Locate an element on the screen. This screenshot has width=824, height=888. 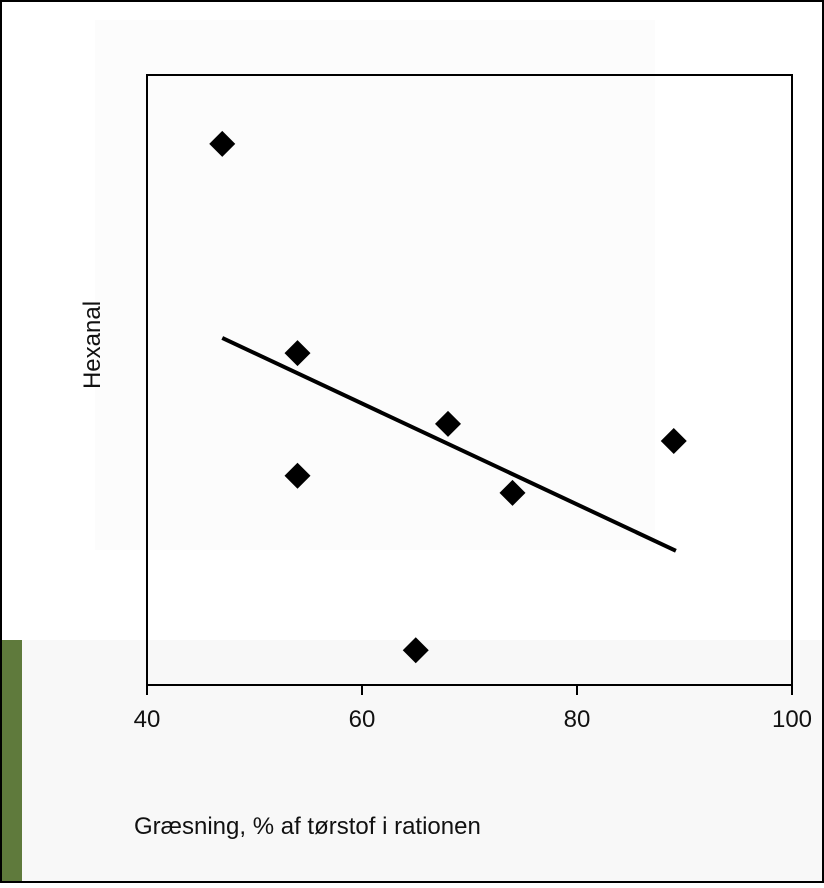
x-axis-label: Græsning, % af tørstof i rationen is located at coordinates (307, 826).